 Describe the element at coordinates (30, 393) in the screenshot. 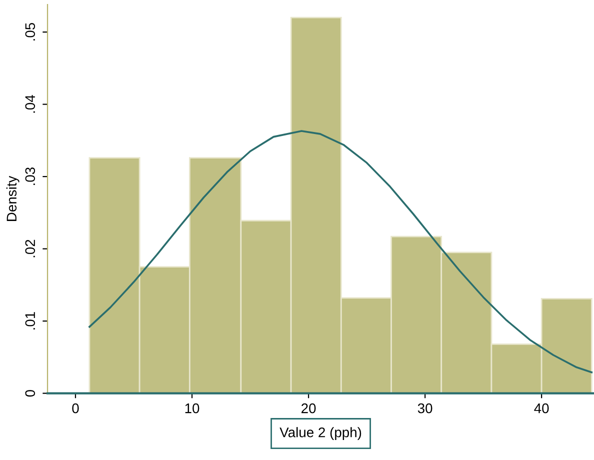

I see `y-tick-label: 0` at that location.